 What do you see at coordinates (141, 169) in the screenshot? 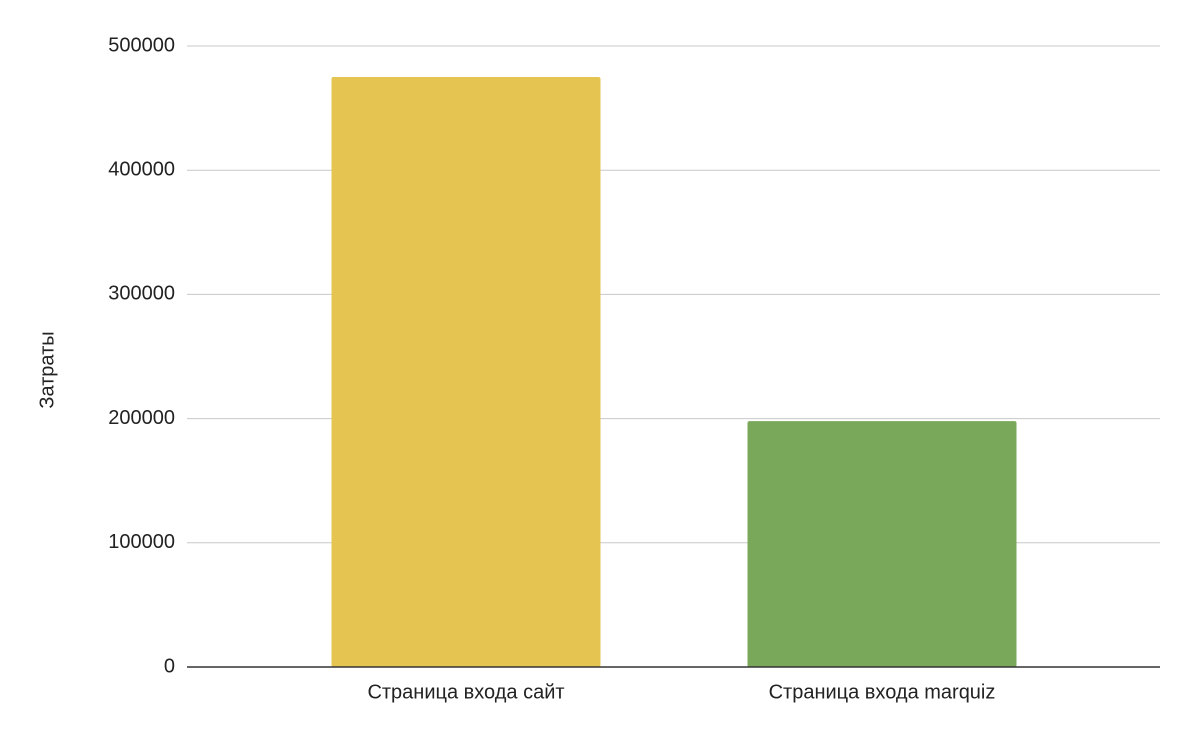
I see `y-tick-label: 400000` at bounding box center [141, 169].